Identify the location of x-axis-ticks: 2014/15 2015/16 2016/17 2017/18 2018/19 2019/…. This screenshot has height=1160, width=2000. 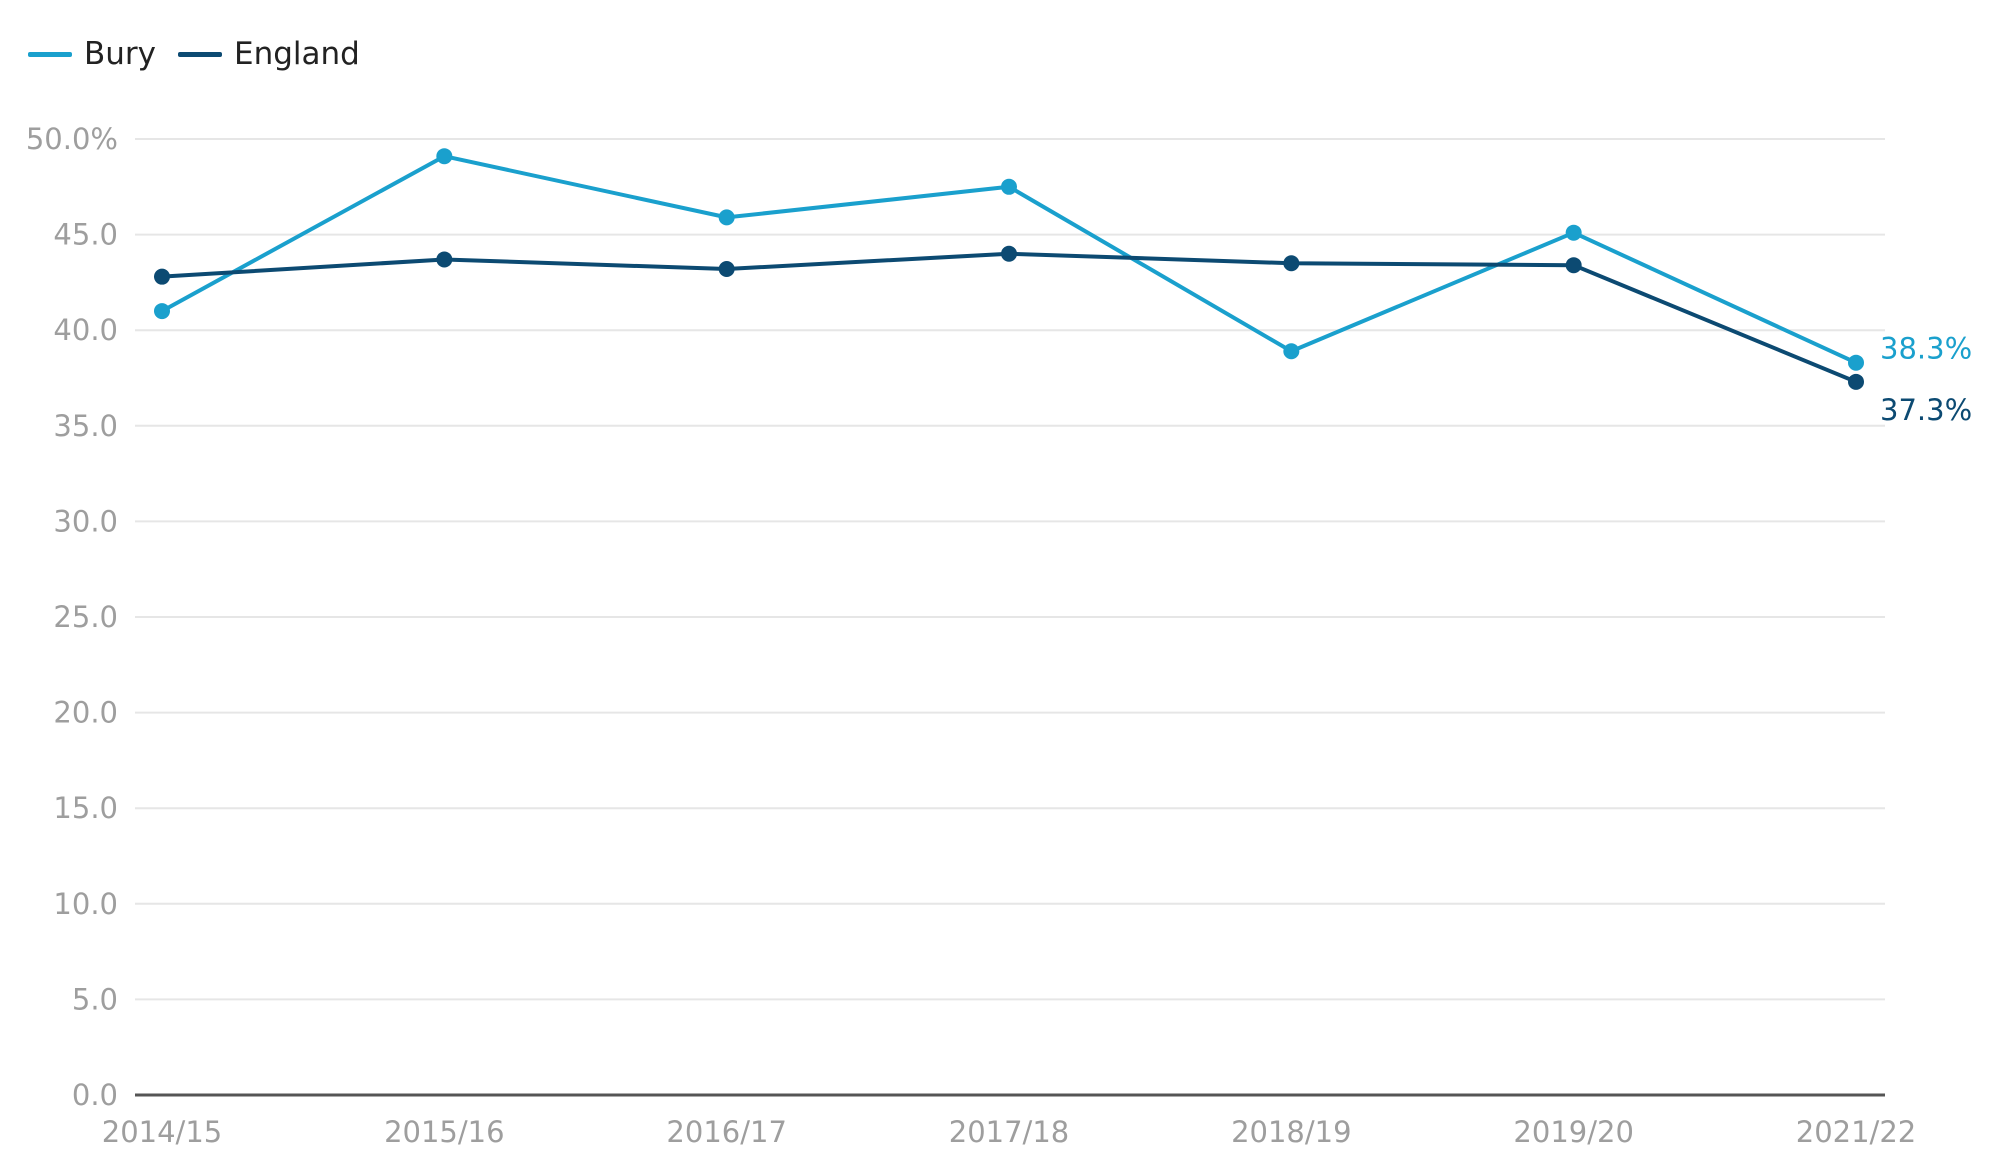
(1009, 1132).